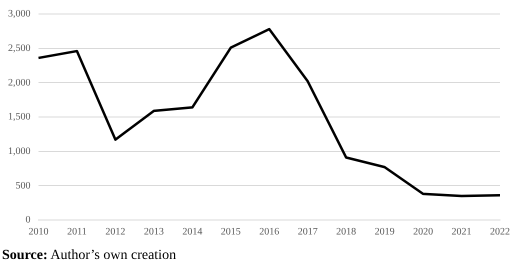 This screenshot has width=520, height=274. I want to click on x-tick-label: 2014, so click(192, 232).